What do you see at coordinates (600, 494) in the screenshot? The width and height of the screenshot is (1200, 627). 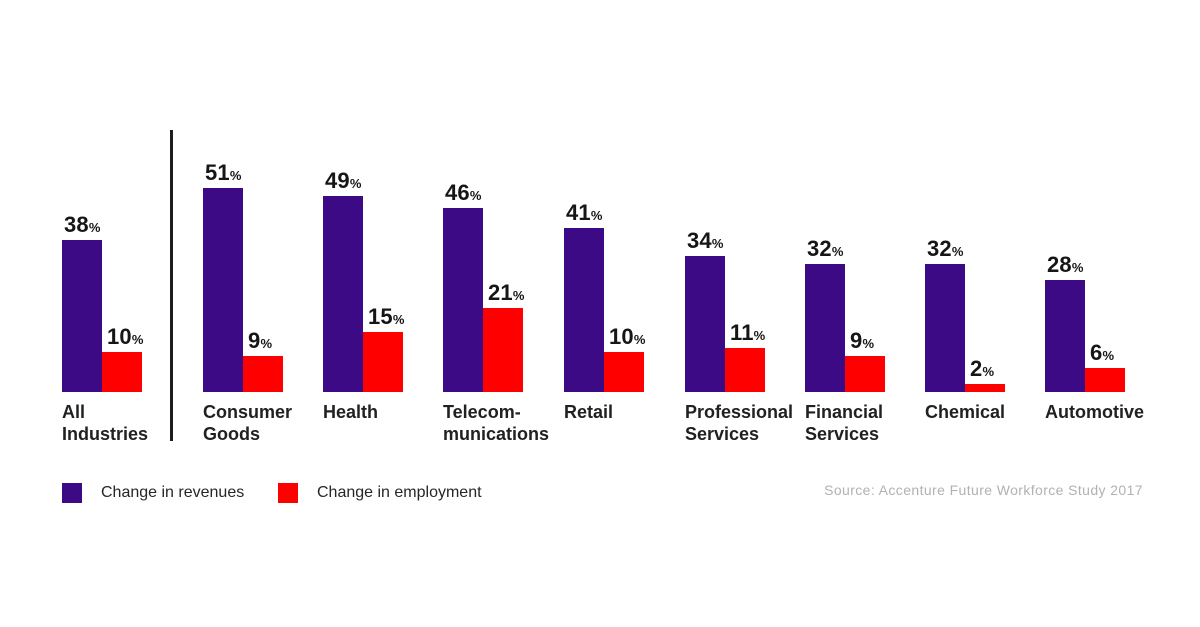 I see `legend: Change in revenues Change in employment` at bounding box center [600, 494].